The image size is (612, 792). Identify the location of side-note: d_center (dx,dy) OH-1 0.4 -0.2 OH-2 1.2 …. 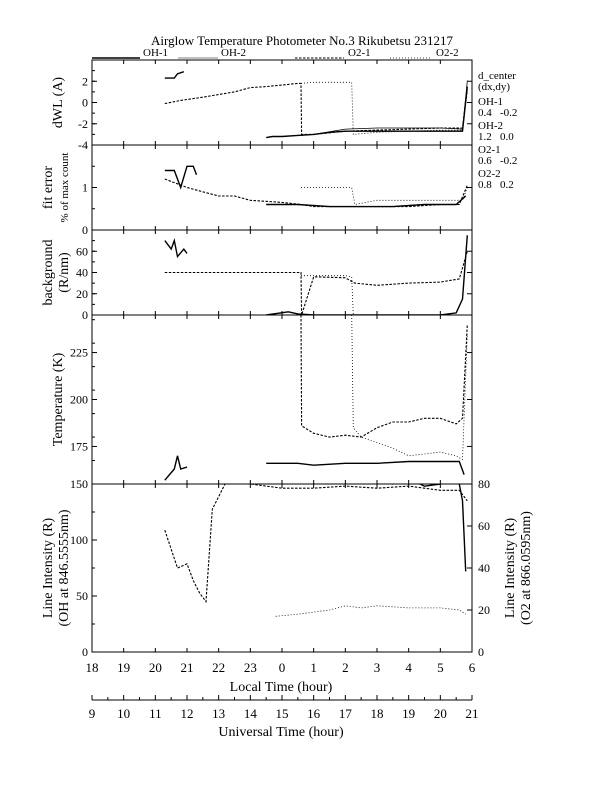
(497, 130).